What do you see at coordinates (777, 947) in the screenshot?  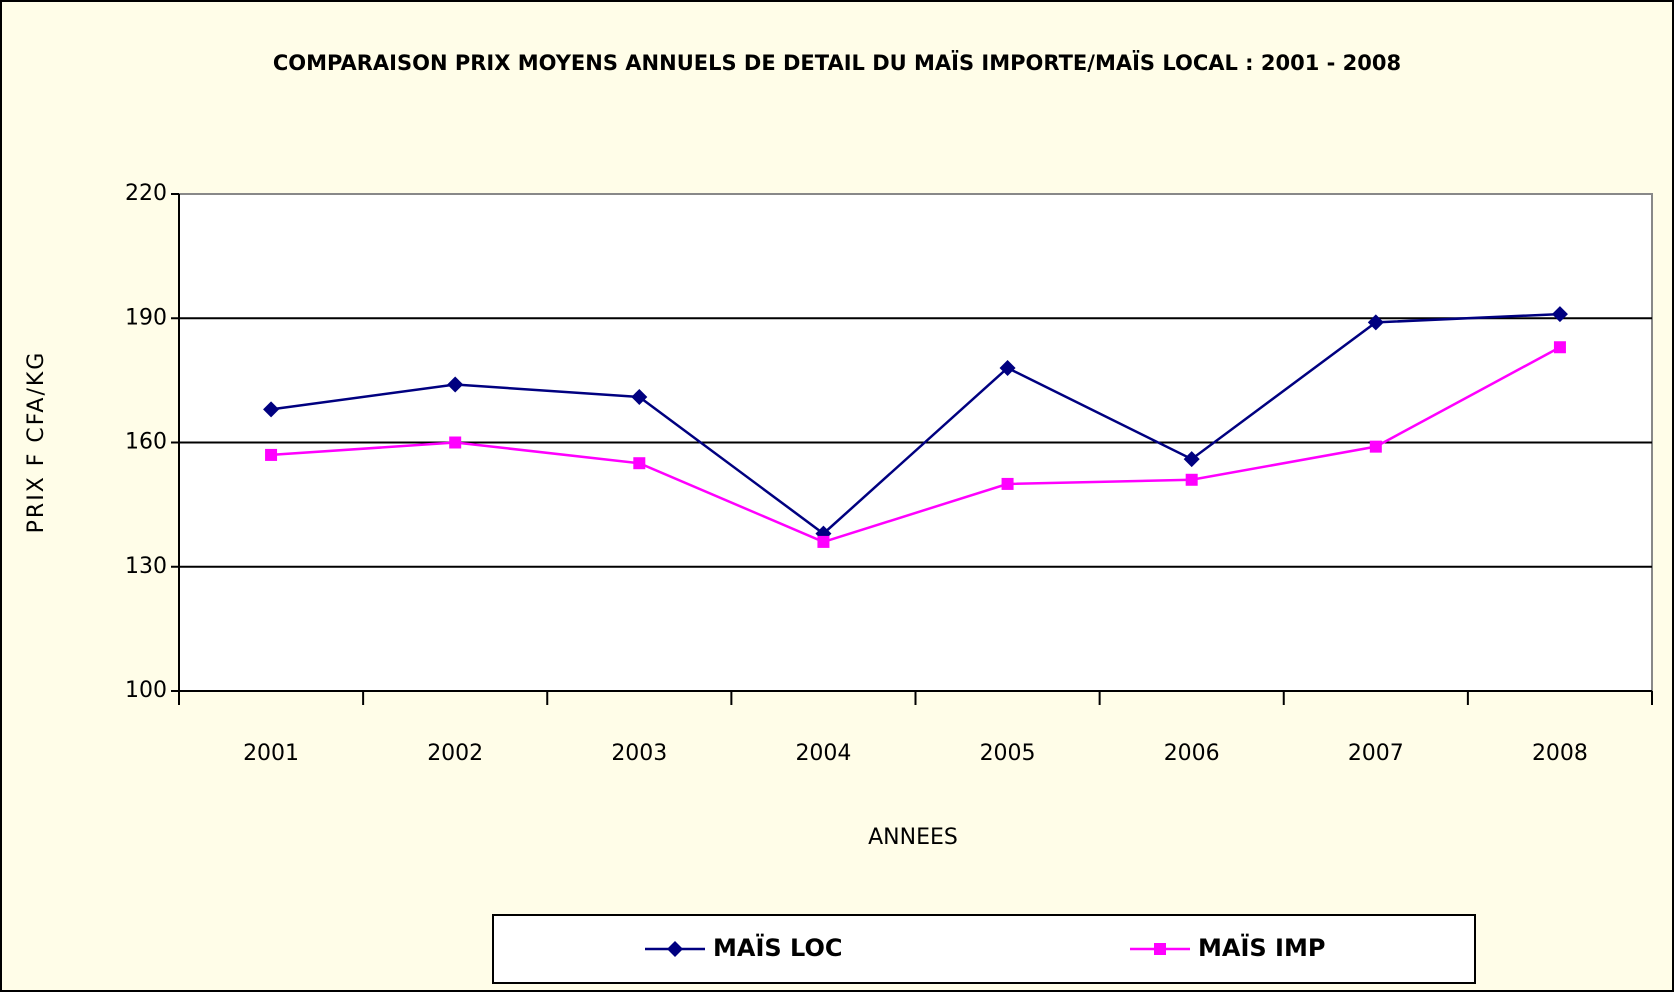 I see `legend-label: MAÏS LOC` at bounding box center [777, 947].